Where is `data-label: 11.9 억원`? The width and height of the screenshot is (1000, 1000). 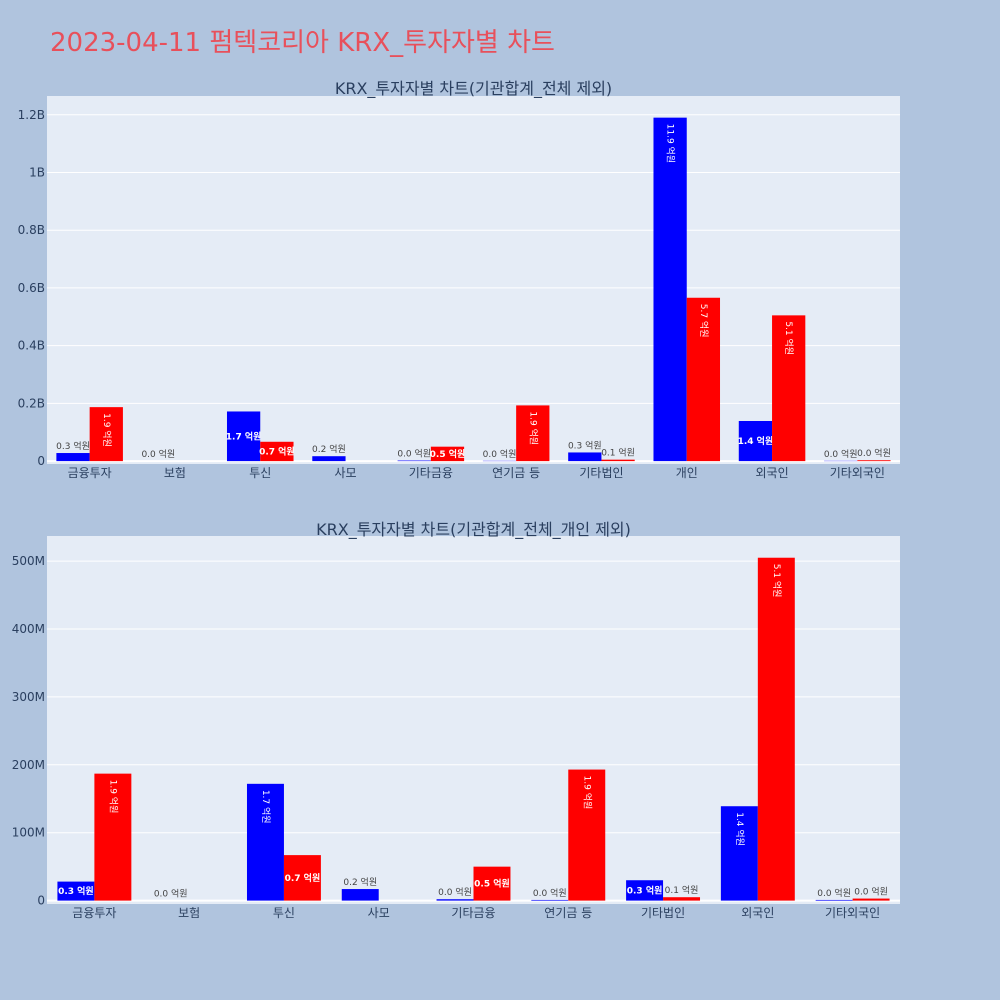 data-label: 11.9 억원 is located at coordinates (671, 143).